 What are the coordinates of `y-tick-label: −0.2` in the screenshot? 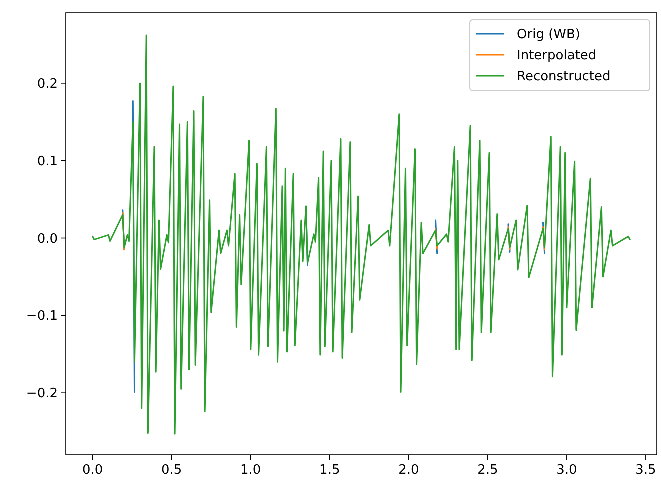 It's located at (42, 394).